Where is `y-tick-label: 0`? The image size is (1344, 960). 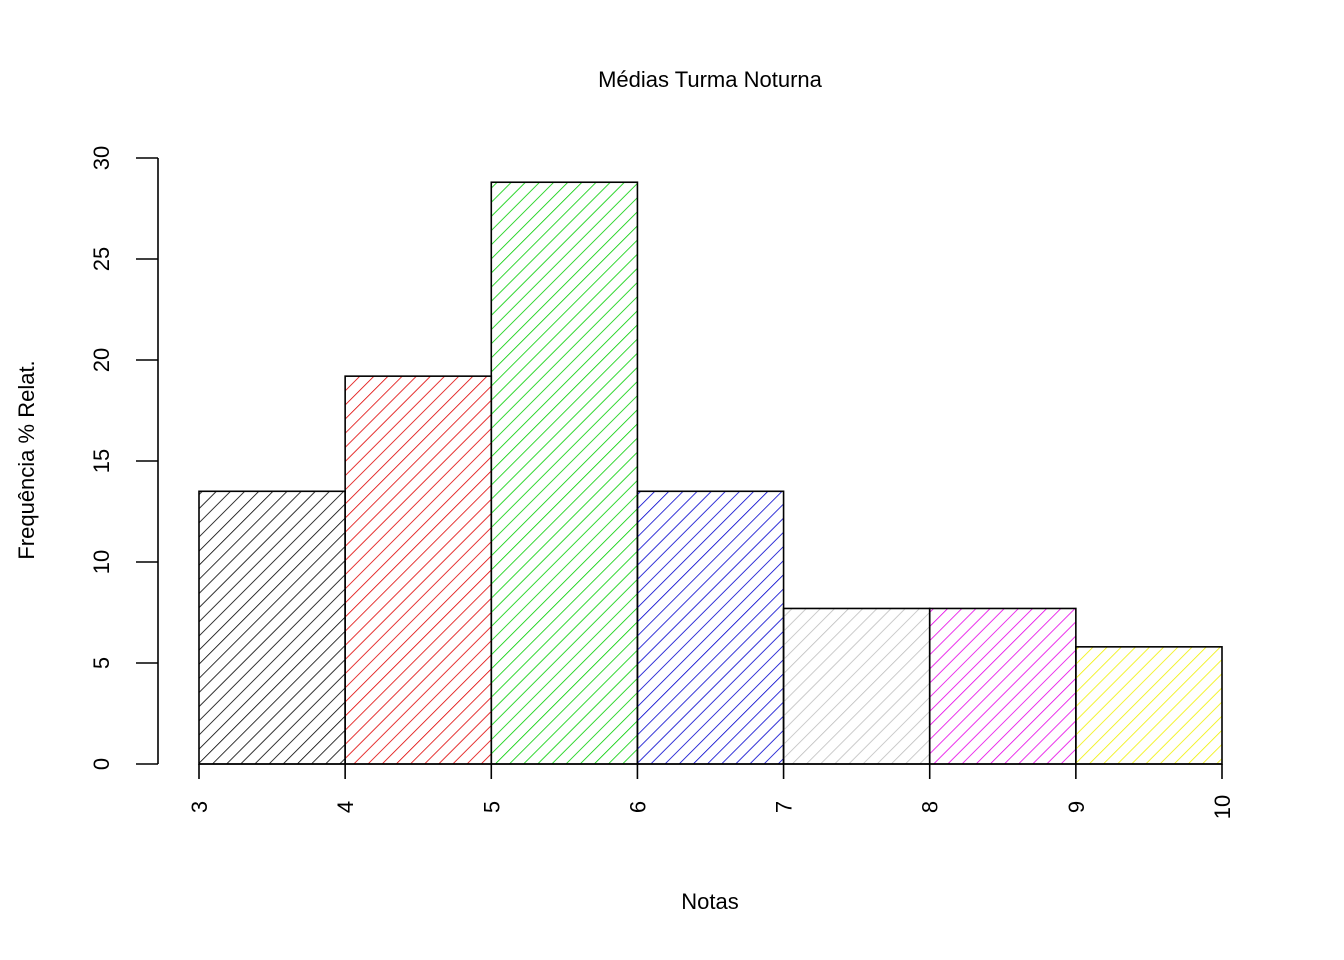
y-tick-label: 0 is located at coordinates (101, 764).